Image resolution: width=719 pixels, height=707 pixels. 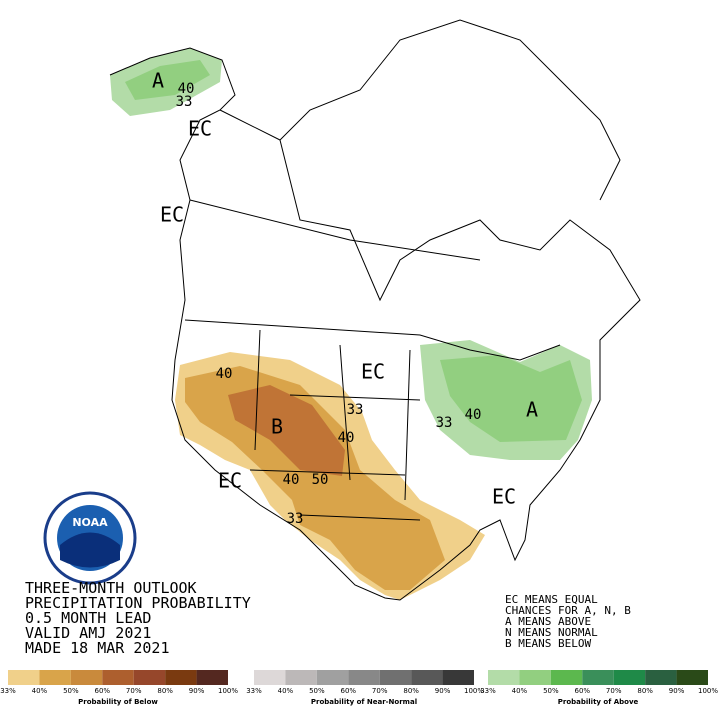 I want to click on title-line: MADE 18 MAR 2021, so click(x=97, y=648).